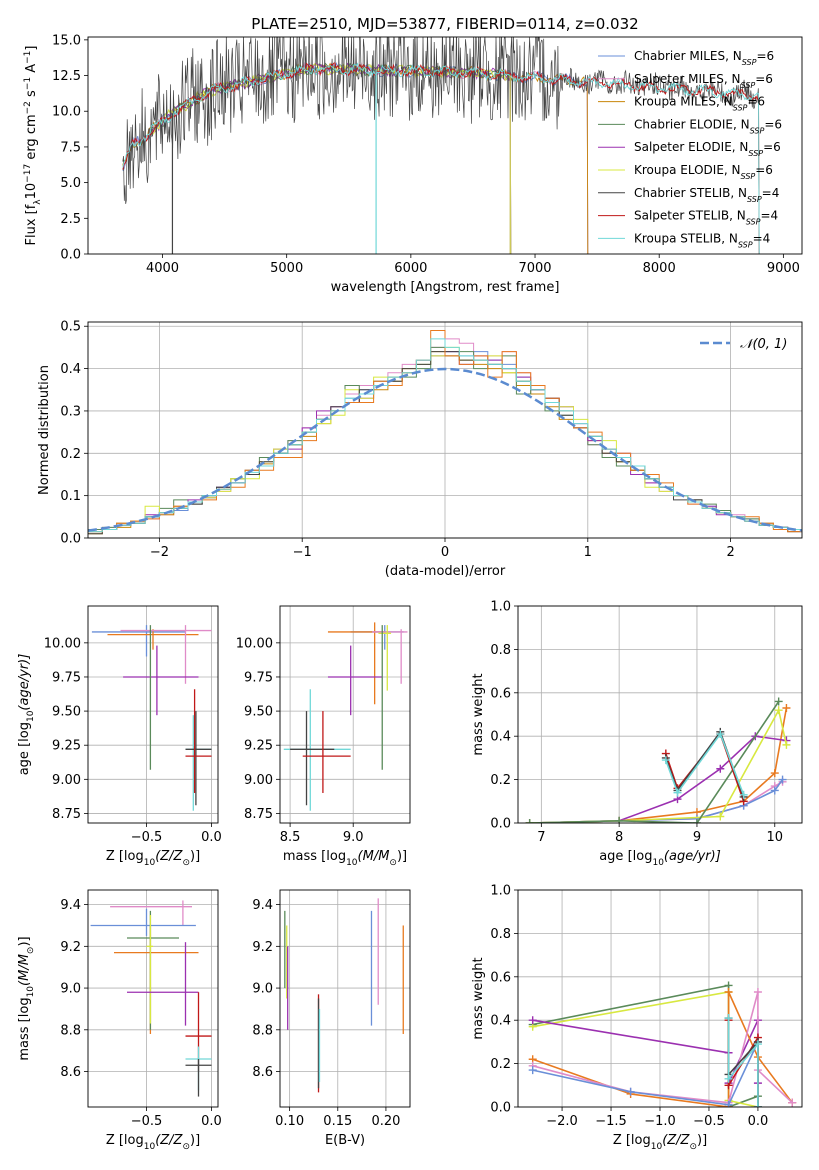  What do you see at coordinates (26, 715) in the screenshot?
I see `y-axis-label: age [log10(age/yr)]` at bounding box center [26, 715].